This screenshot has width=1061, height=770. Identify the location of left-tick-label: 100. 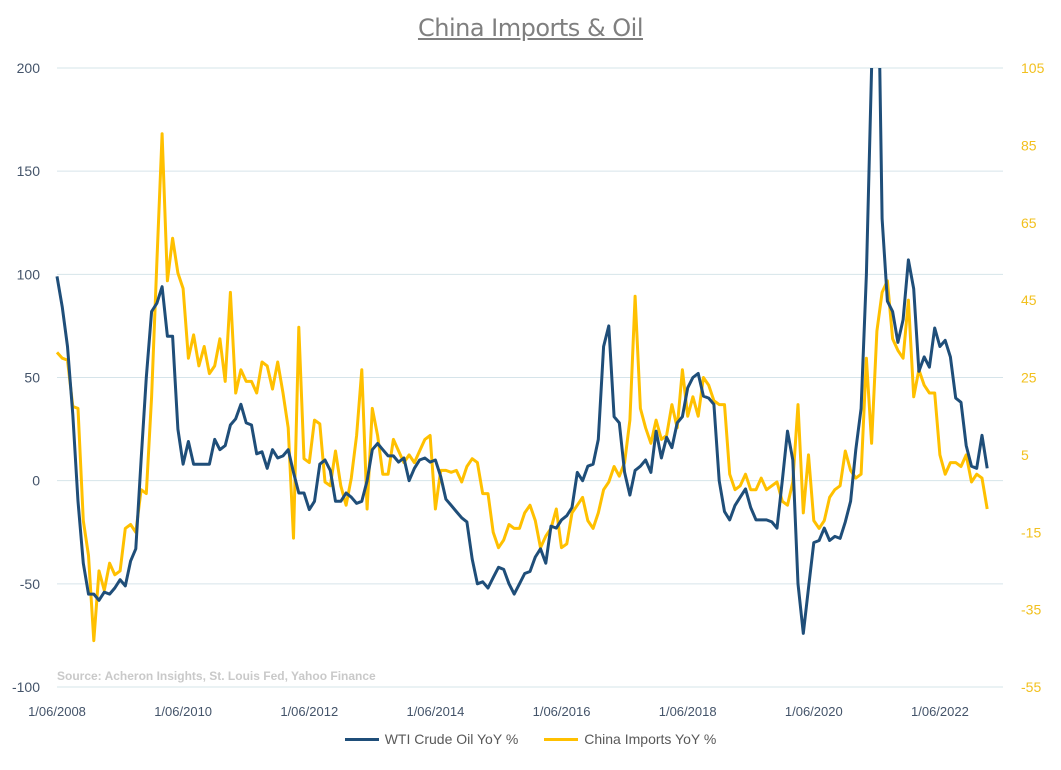
(29, 274).